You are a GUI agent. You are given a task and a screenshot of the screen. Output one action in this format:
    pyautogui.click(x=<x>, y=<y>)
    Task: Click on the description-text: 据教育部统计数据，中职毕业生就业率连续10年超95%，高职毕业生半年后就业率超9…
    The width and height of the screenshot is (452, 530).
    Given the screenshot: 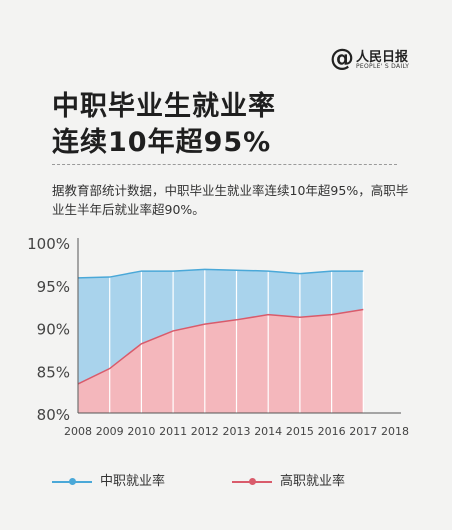 What is the action you would take?
    pyautogui.click(x=230, y=200)
    